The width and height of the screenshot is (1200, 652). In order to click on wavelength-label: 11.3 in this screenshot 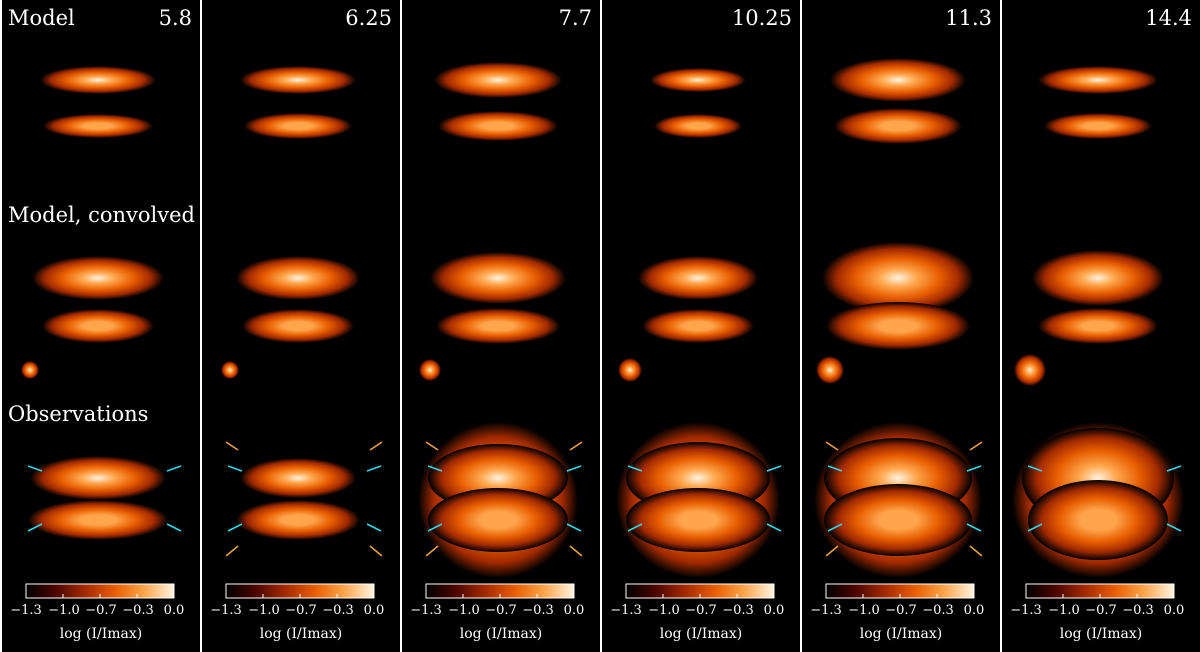, I will do `click(968, 18)`.